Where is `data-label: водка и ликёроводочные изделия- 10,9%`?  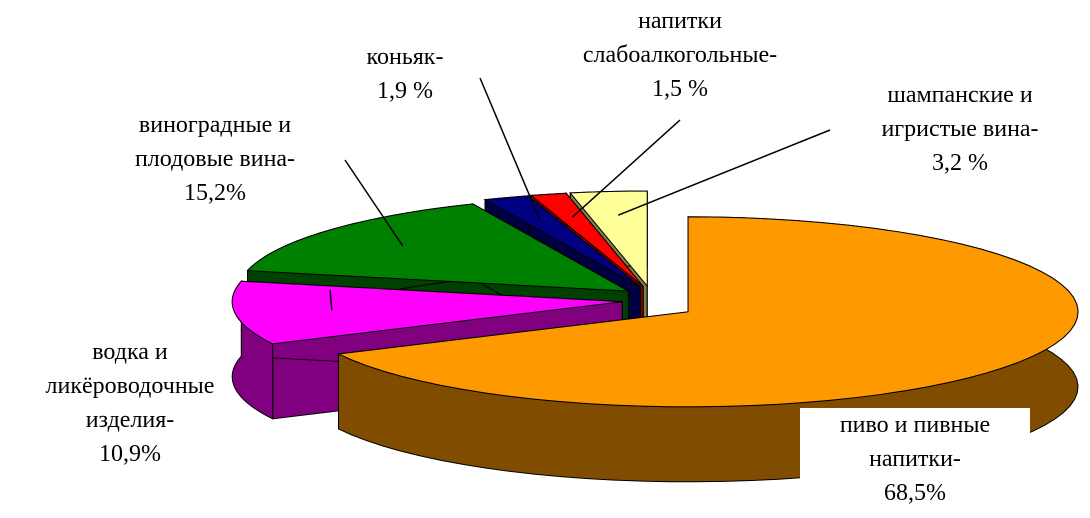 data-label: водка и ликёроводочные изделия- 10,9% is located at coordinates (130, 403).